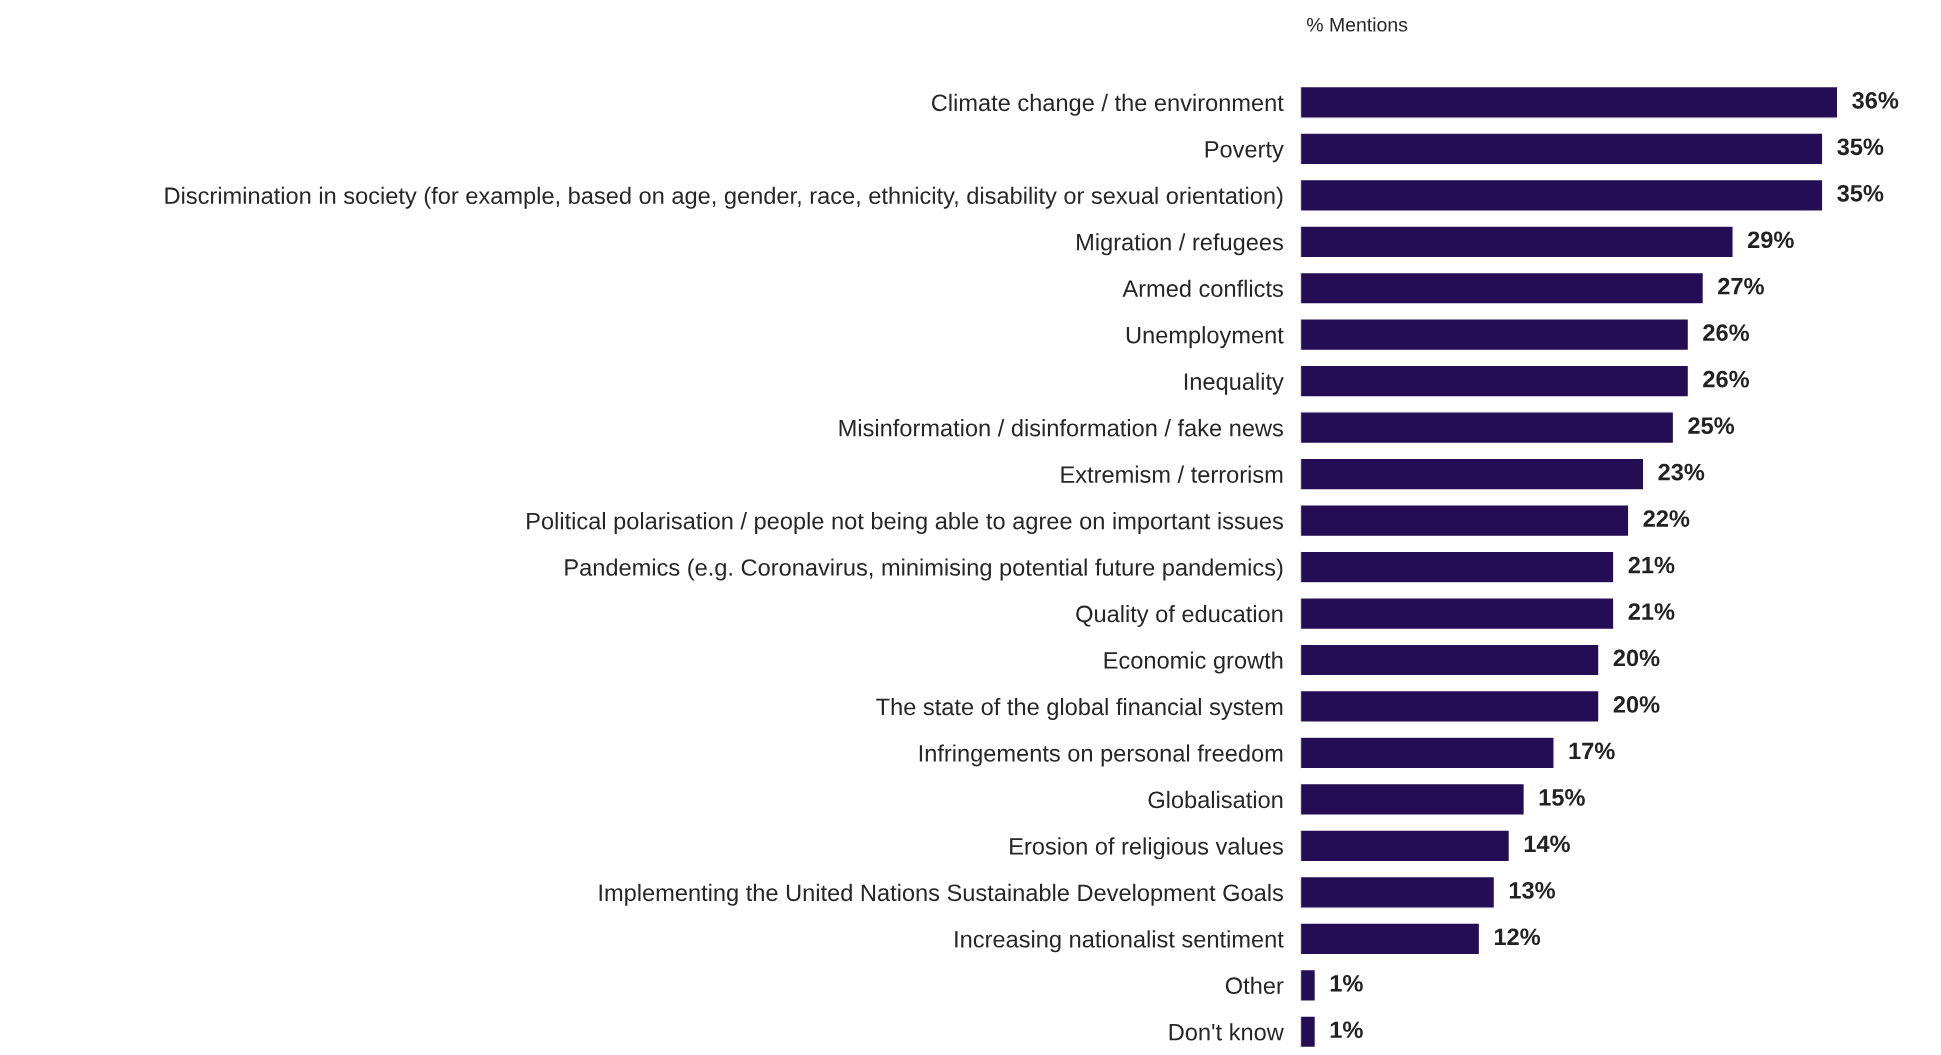 This screenshot has width=1941, height=1055. What do you see at coordinates (1547, 844) in the screenshot?
I see `data-label: 14%` at bounding box center [1547, 844].